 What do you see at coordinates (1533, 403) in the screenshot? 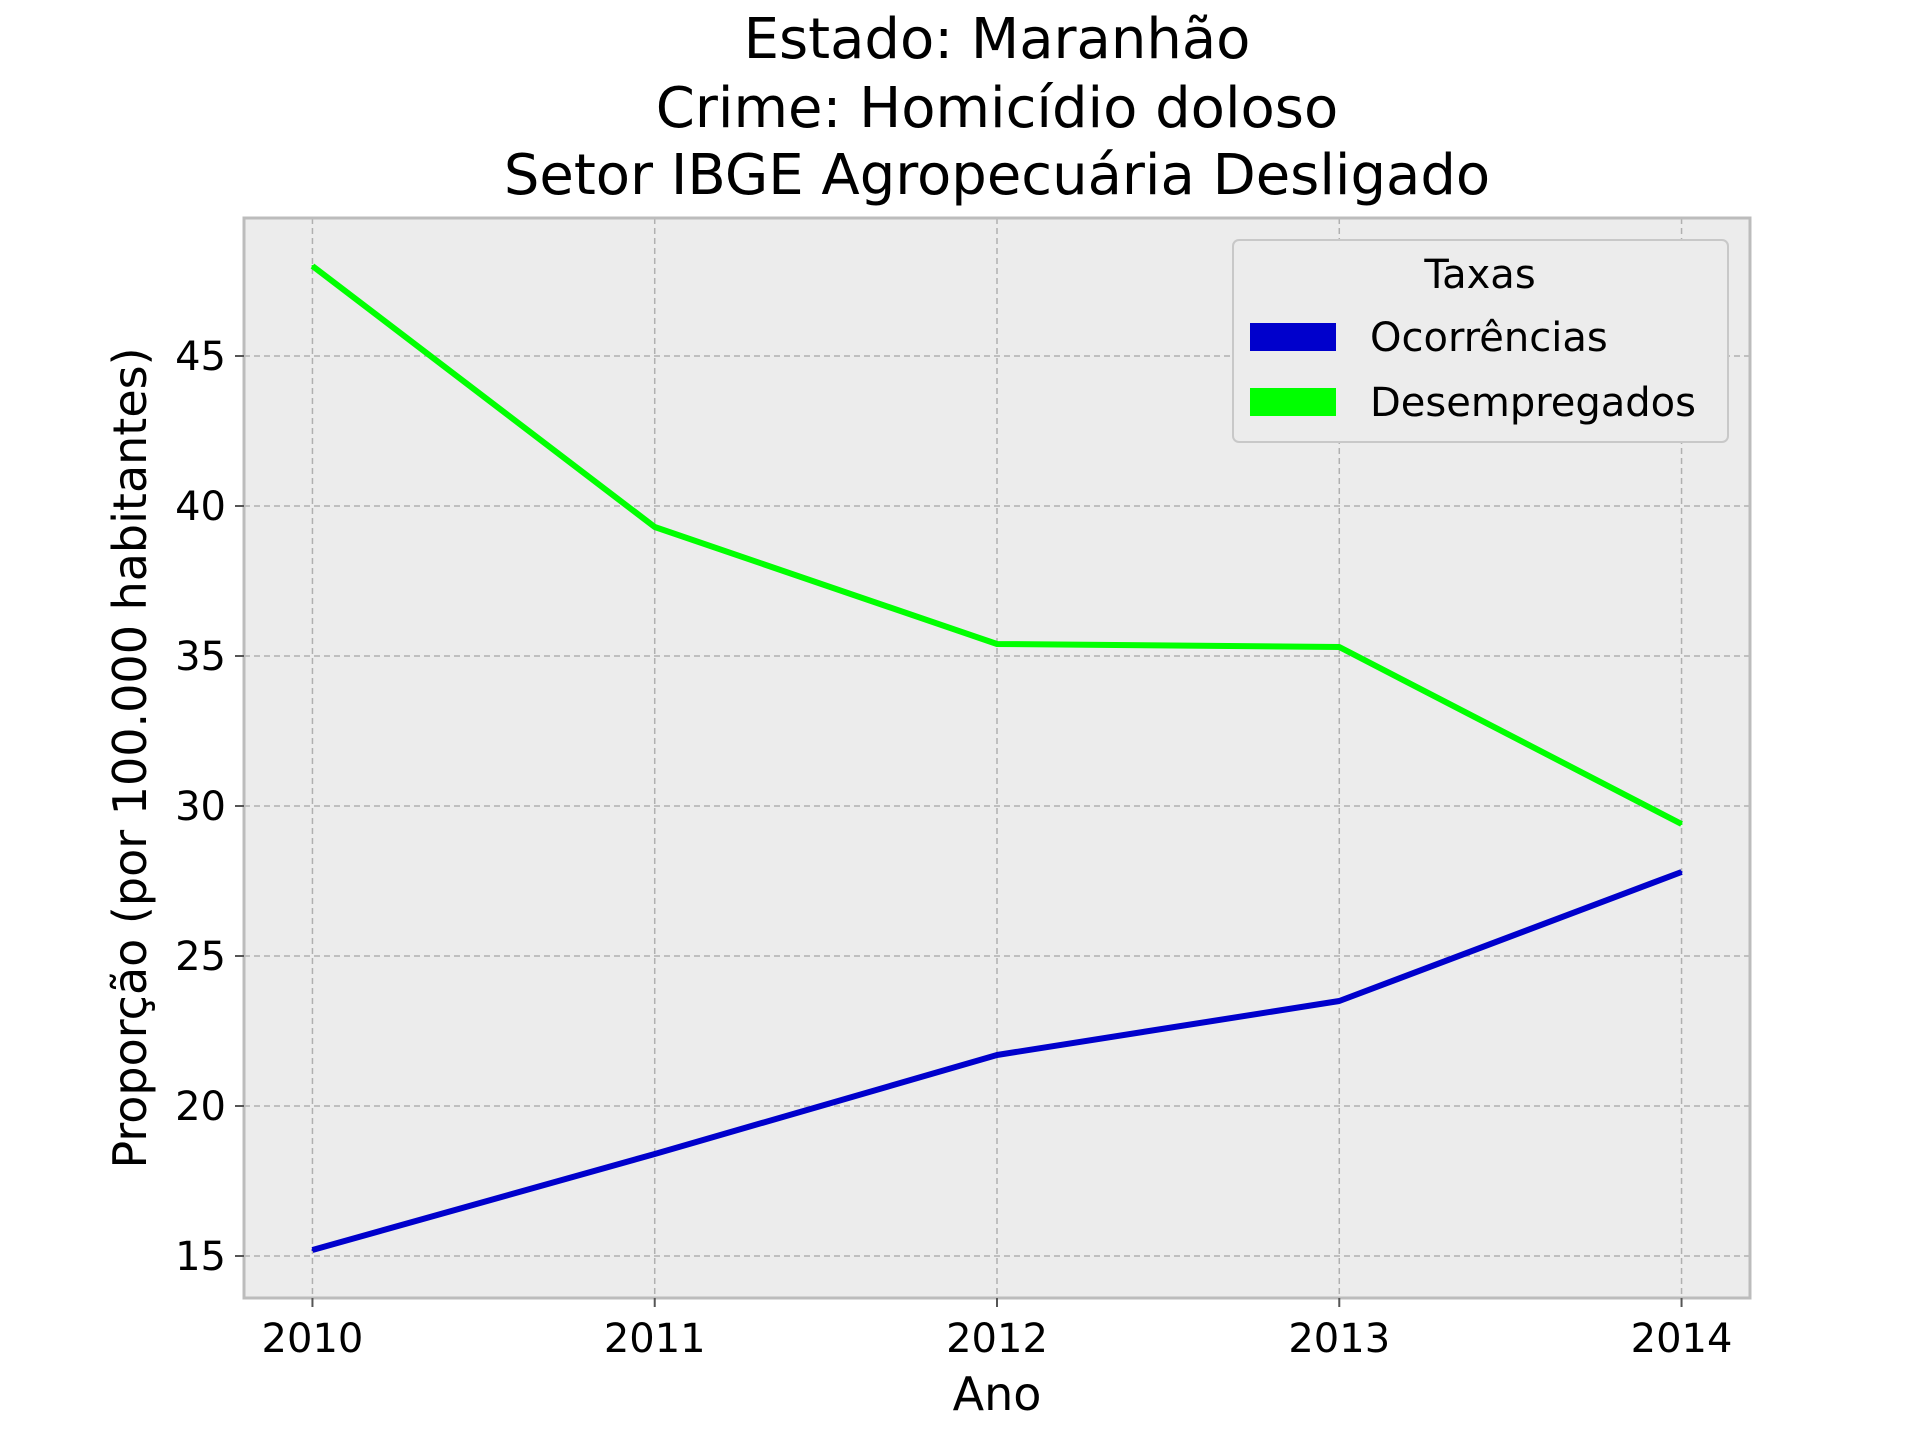
I see `legend-label-desempregados: Desempregados` at bounding box center [1533, 403].